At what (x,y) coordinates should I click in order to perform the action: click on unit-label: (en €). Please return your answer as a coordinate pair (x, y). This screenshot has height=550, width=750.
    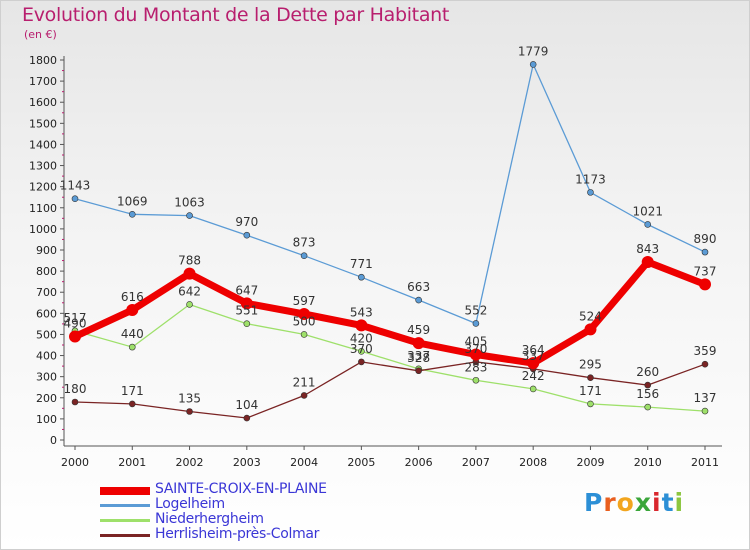
    Looking at the image, I should click on (40, 34).